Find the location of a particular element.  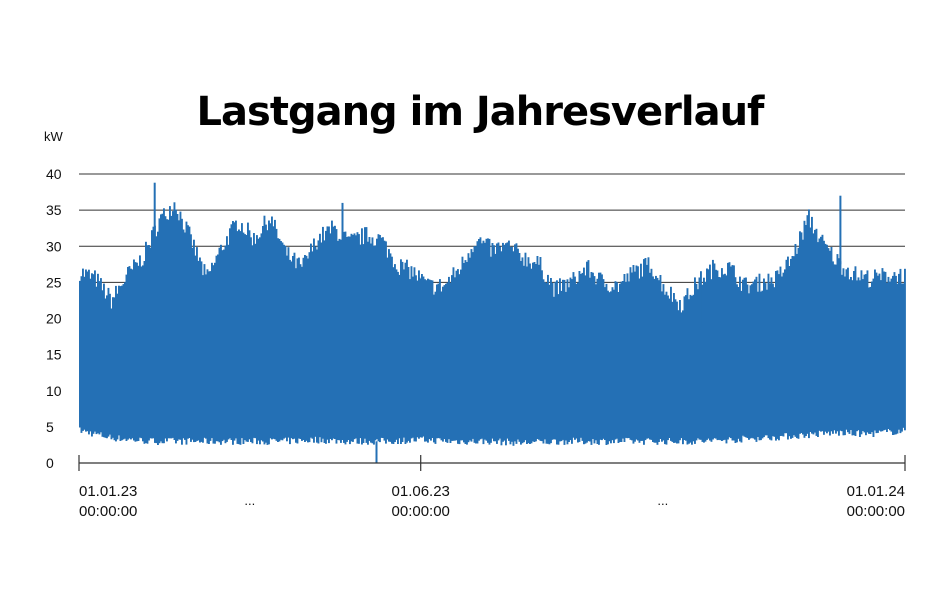

x-tick-label-date: 01.01.24 is located at coordinates (876, 491).